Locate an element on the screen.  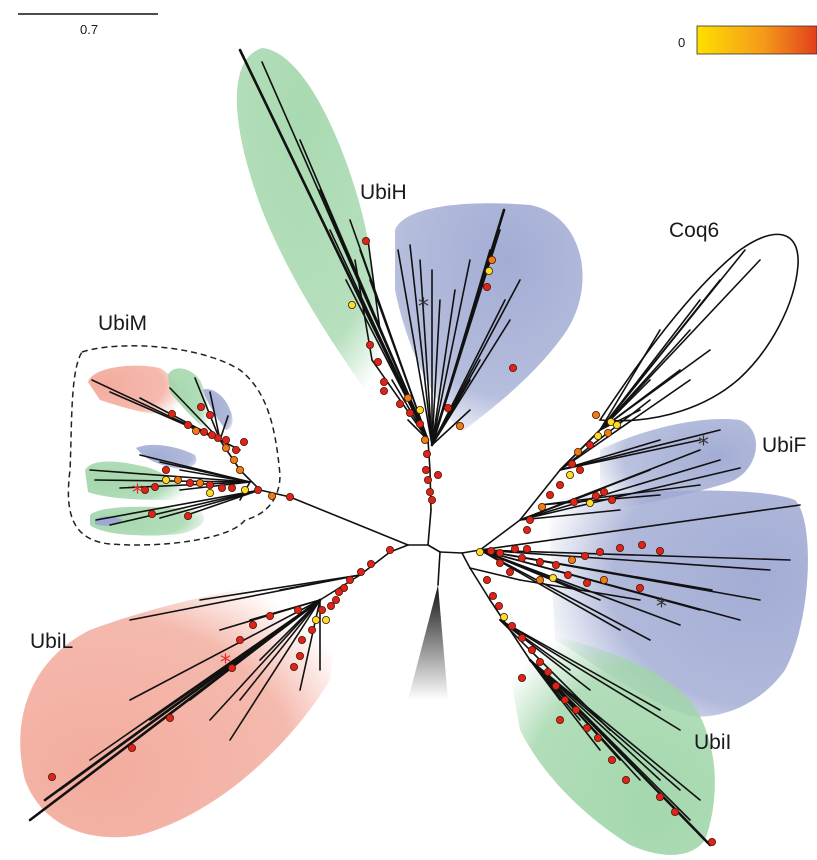
scale-bar-label: 0.7 is located at coordinates (89, 29).